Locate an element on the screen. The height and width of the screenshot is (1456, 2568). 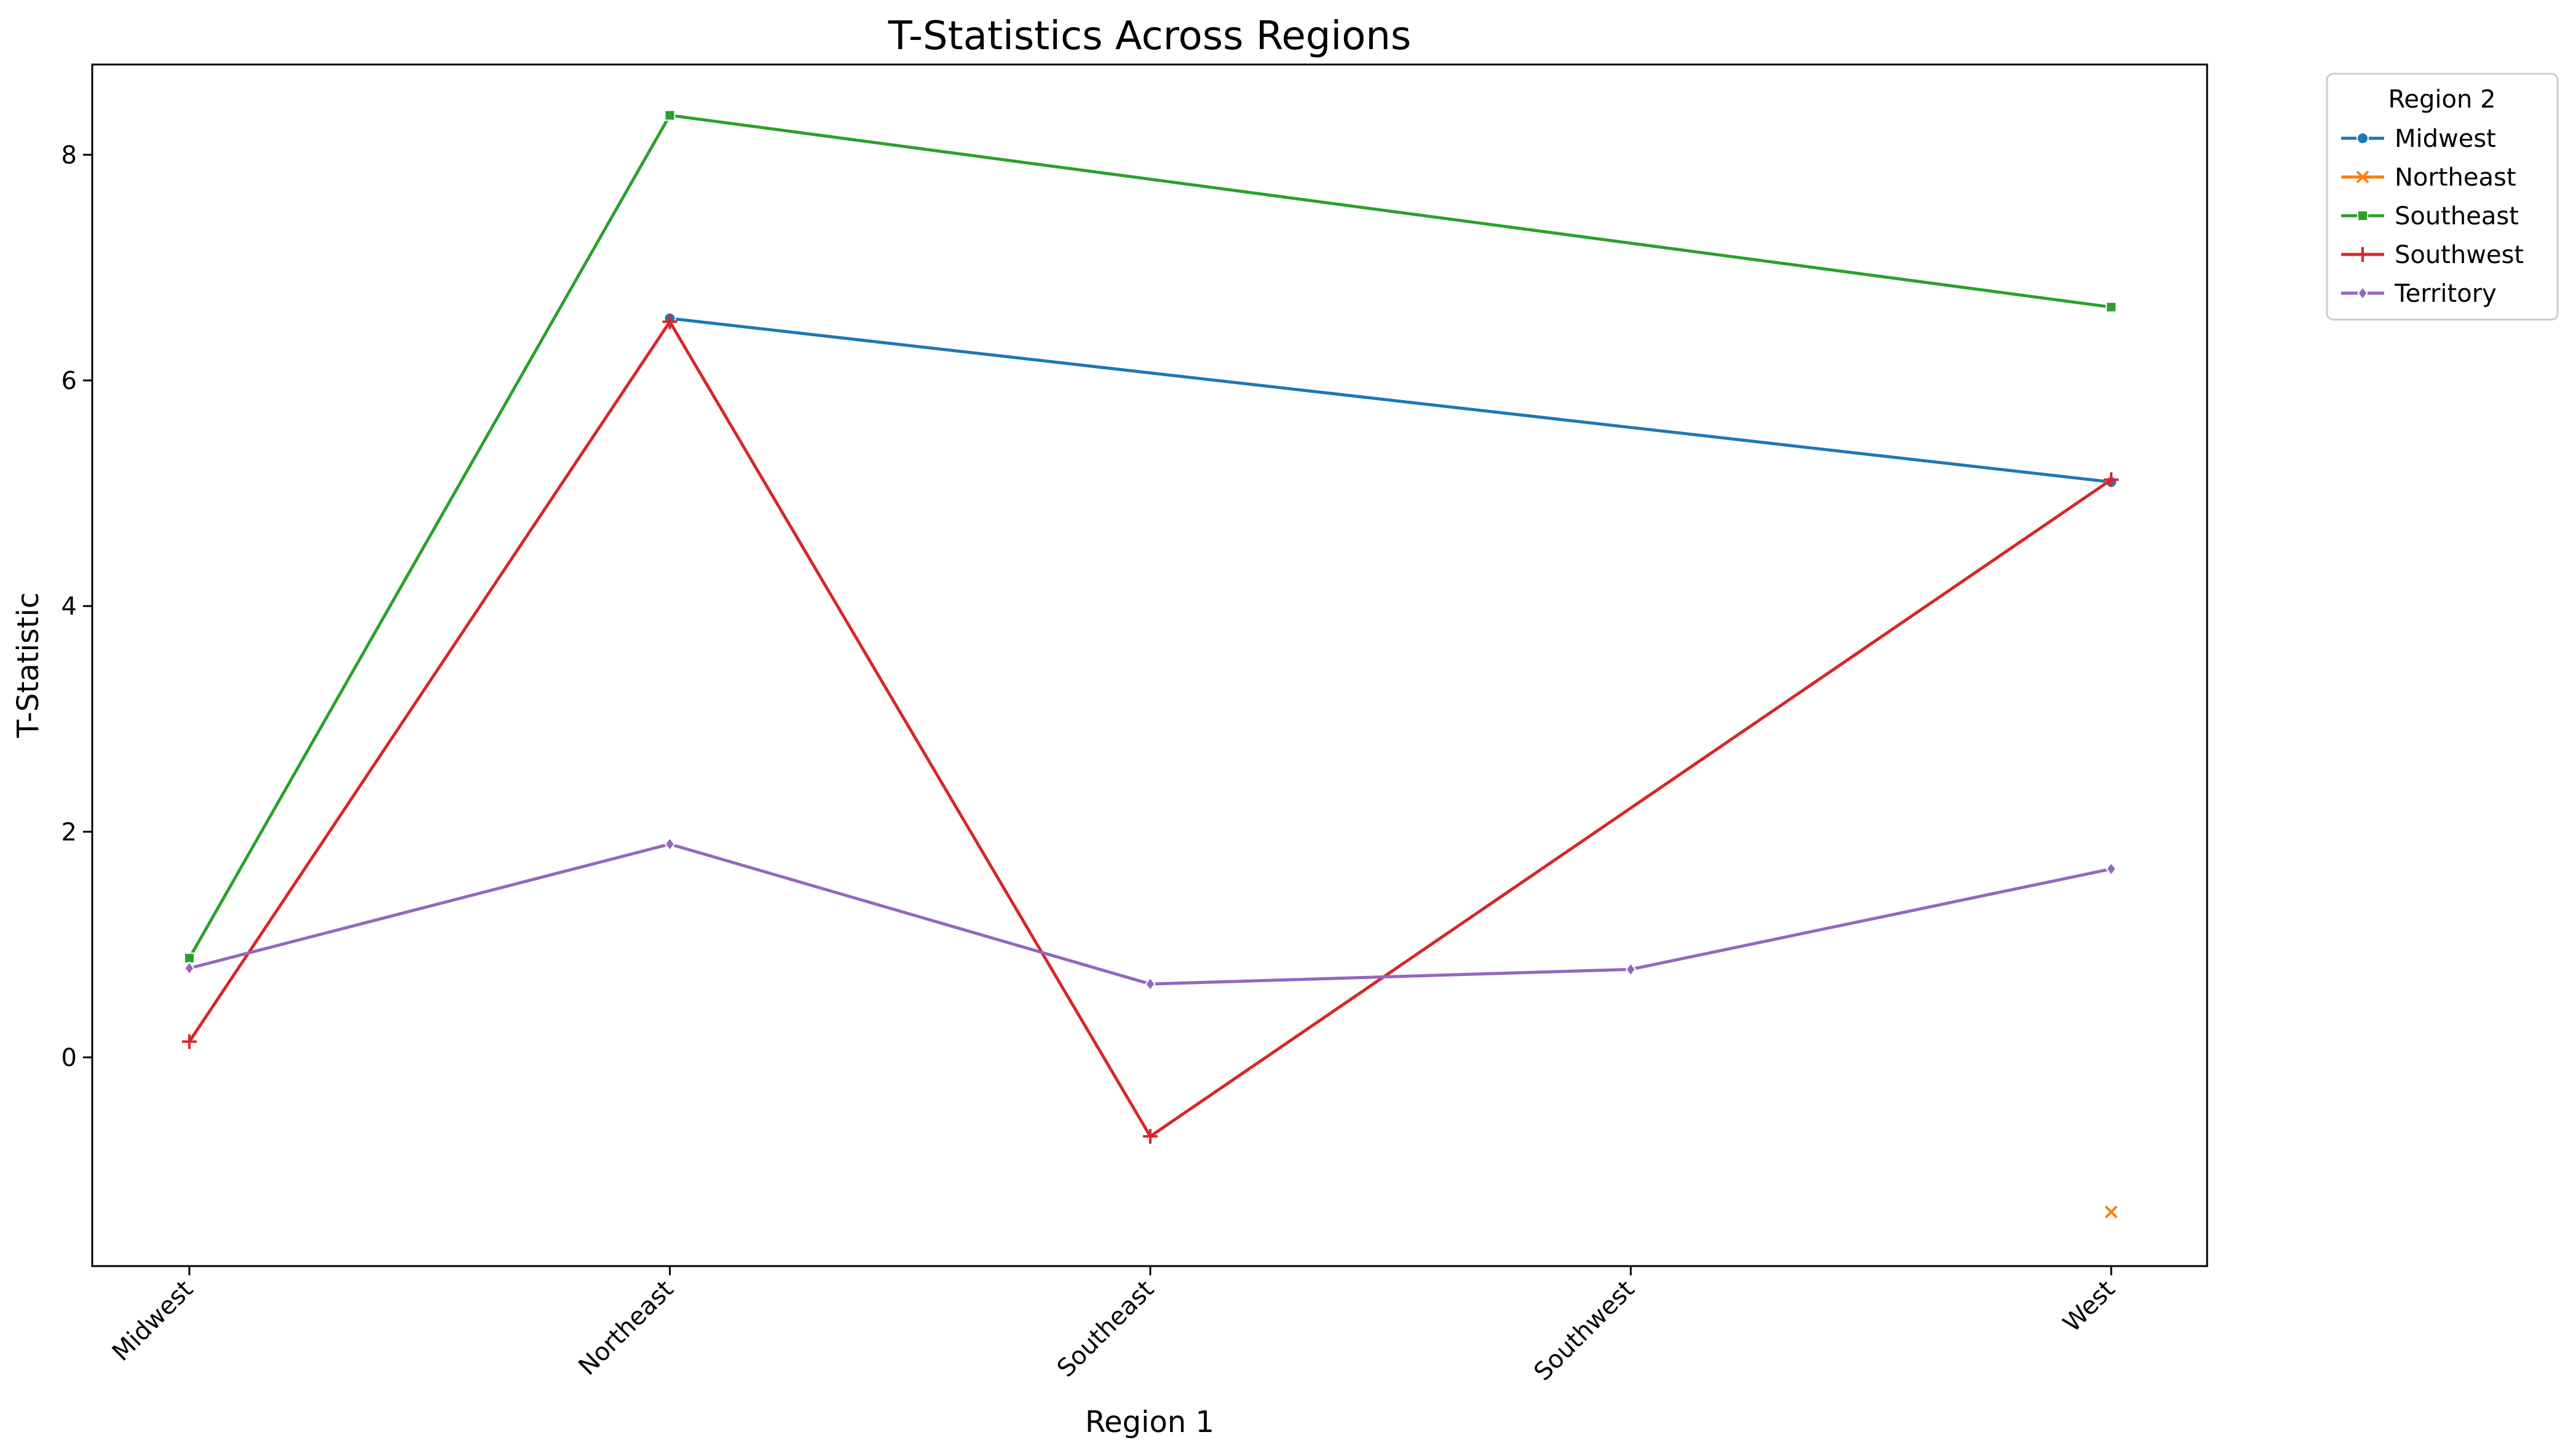
series-line-midwest is located at coordinates (1391, 400).